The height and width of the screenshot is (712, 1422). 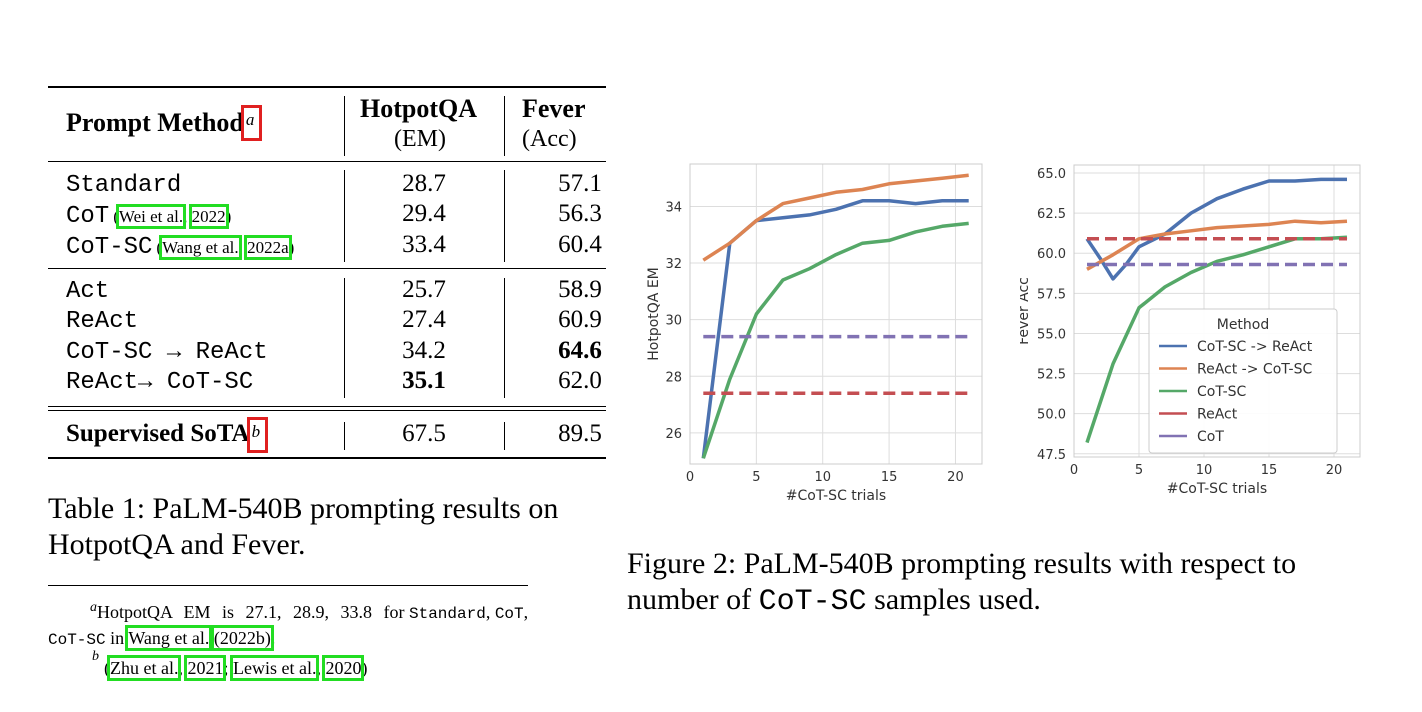 I want to click on fever-react: 60.9, so click(x=580, y=319).